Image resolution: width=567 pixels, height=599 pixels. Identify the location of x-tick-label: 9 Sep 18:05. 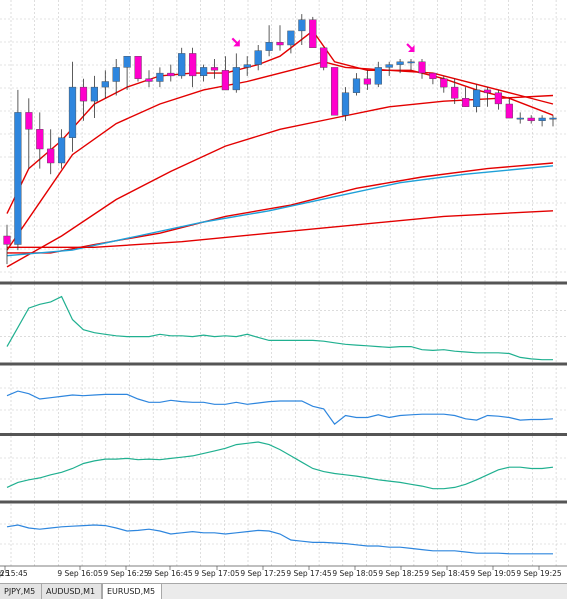
(355, 573).